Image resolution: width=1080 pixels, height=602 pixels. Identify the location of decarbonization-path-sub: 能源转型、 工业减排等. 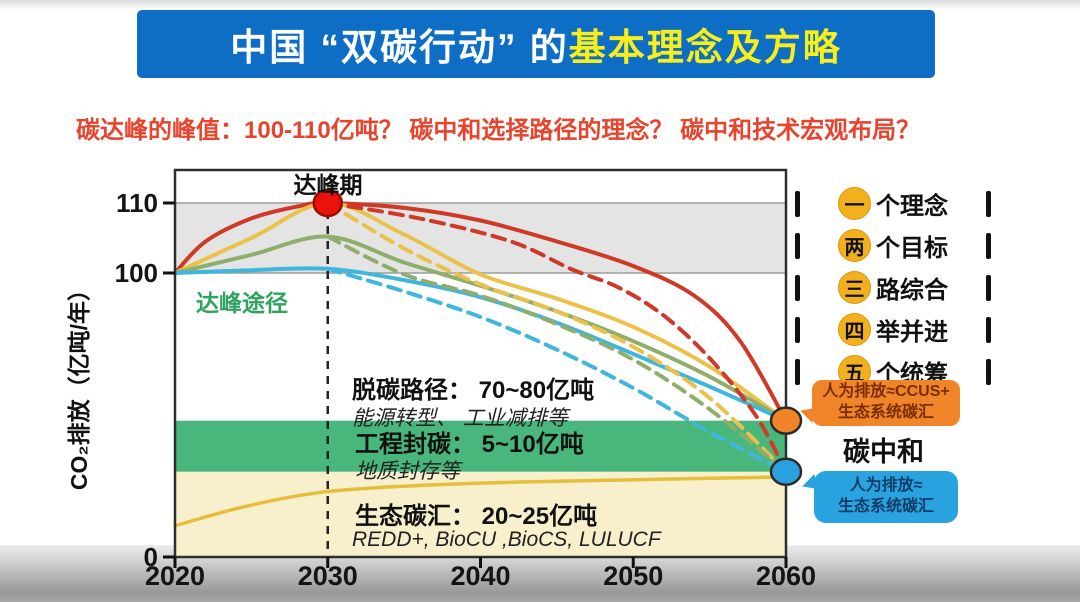
(460, 418).